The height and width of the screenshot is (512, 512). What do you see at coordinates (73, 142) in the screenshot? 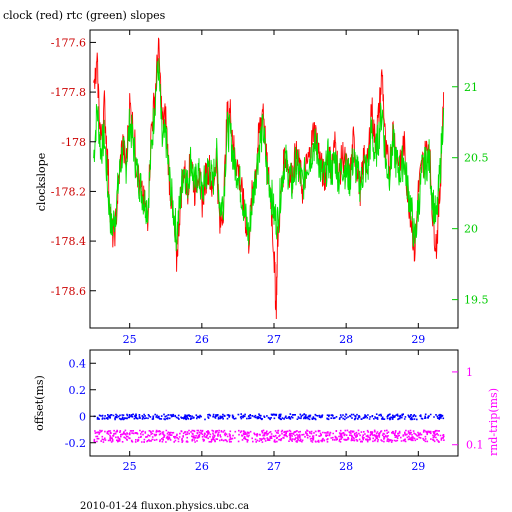
I see `y-tick-label: -178` at bounding box center [73, 142].